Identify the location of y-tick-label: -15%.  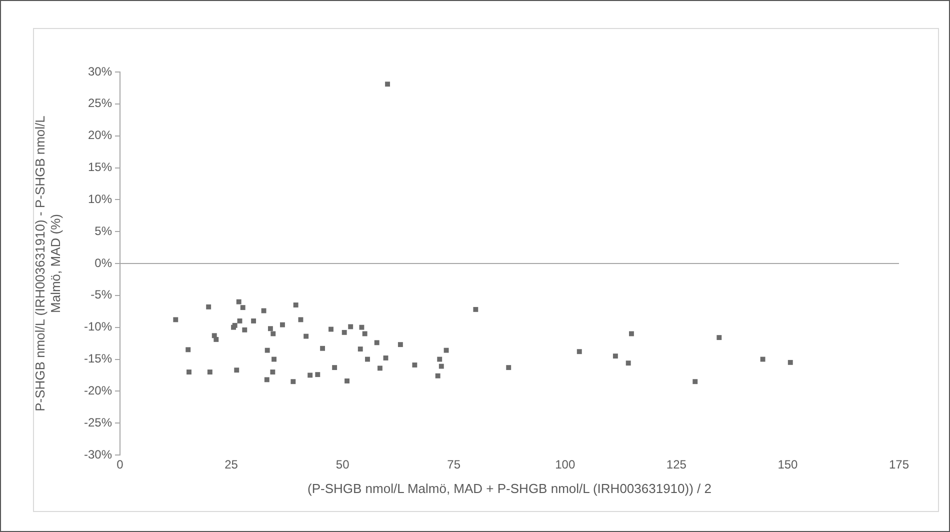
(98, 359).